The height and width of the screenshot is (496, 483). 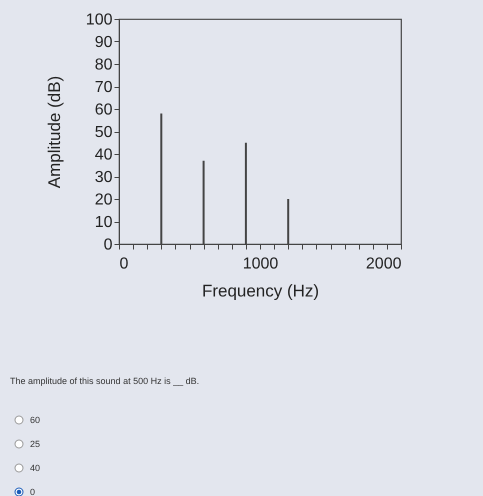 What do you see at coordinates (35, 420) in the screenshot?
I see `text: 60` at bounding box center [35, 420].